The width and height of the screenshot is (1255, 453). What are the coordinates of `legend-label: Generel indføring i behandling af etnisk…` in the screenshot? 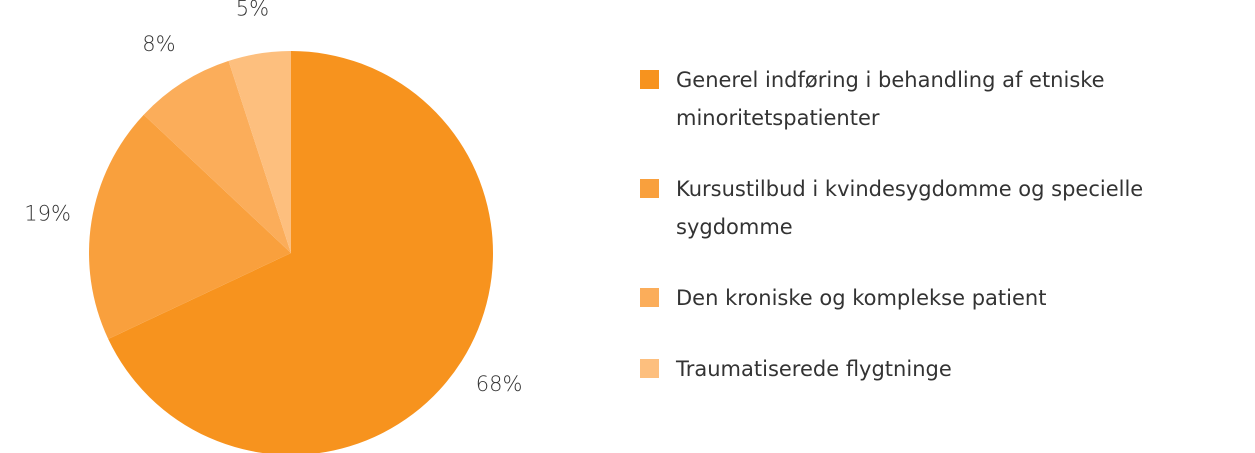 It's located at (890, 99).